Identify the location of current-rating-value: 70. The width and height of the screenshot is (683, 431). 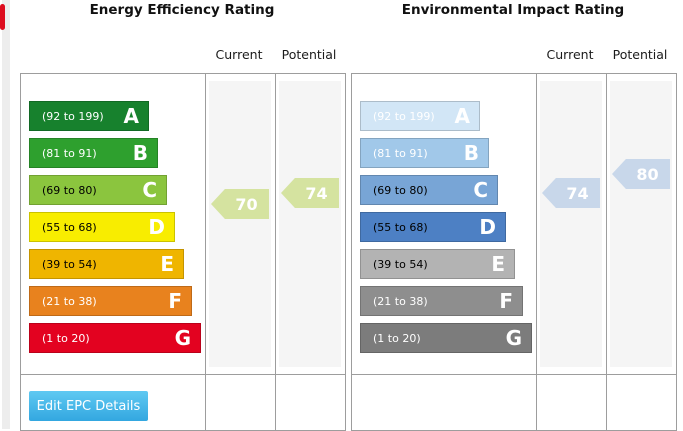
(246, 204).